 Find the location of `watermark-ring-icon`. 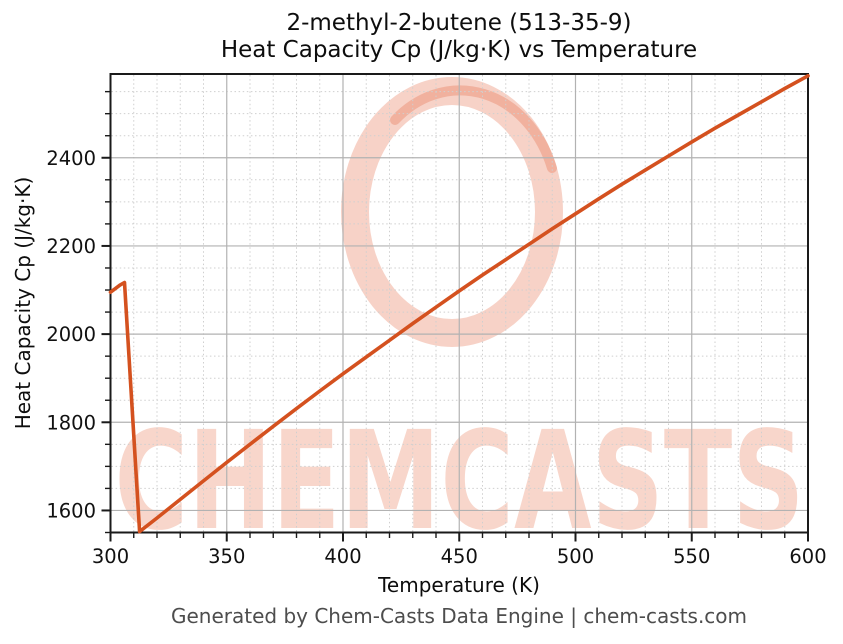

watermark-ring-icon is located at coordinates (452, 212).